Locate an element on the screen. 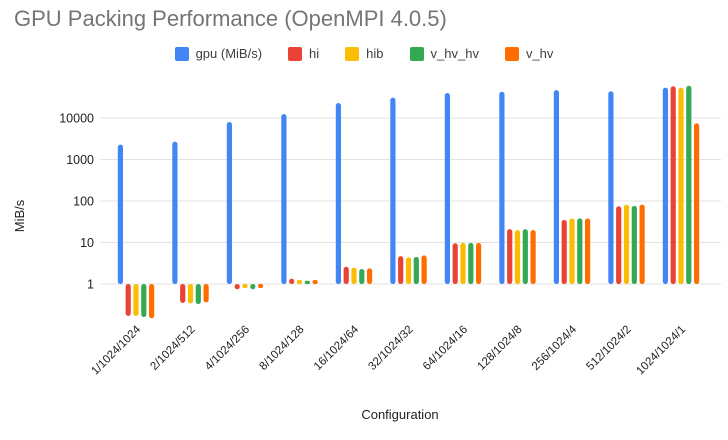 The image size is (728, 440). legend-item: gpu (MiB/s) is located at coordinates (218, 53).